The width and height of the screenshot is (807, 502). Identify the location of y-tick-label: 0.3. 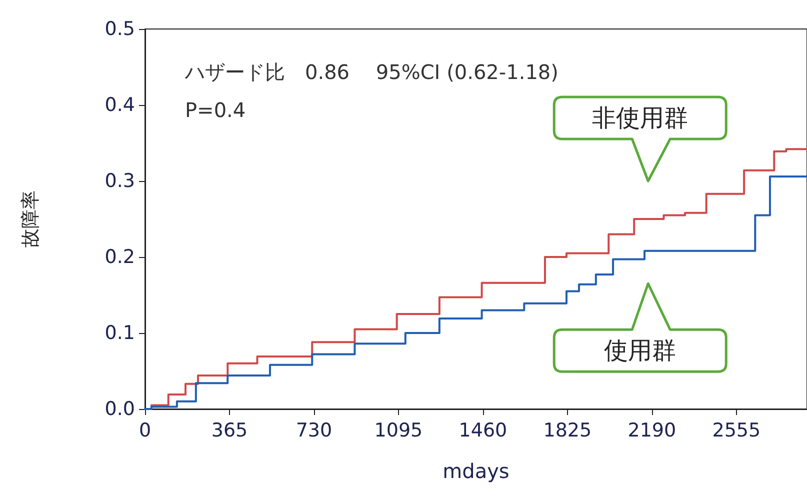
(119, 181).